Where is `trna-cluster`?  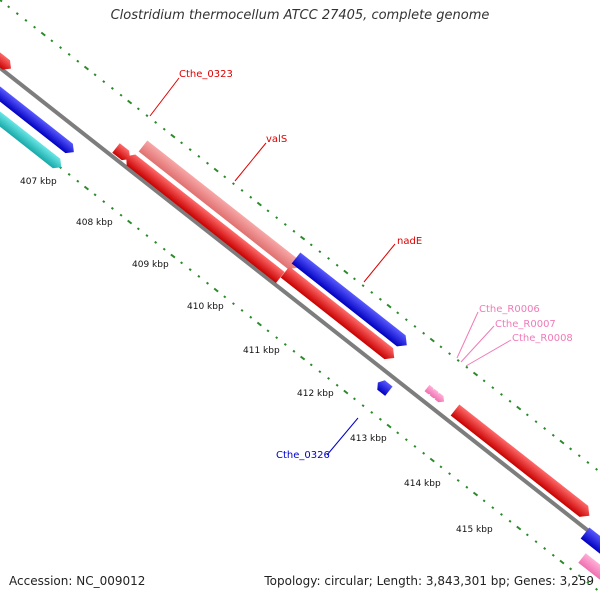 trna-cluster is located at coordinates (435, 394).